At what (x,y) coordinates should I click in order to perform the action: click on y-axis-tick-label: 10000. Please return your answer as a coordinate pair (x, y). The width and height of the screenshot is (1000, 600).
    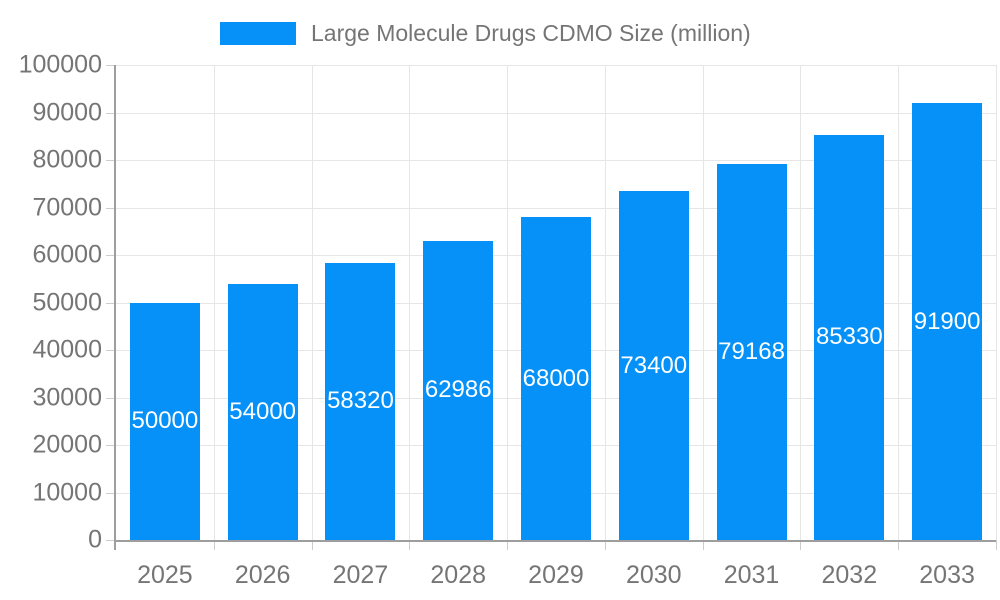
    Looking at the image, I should click on (67, 492).